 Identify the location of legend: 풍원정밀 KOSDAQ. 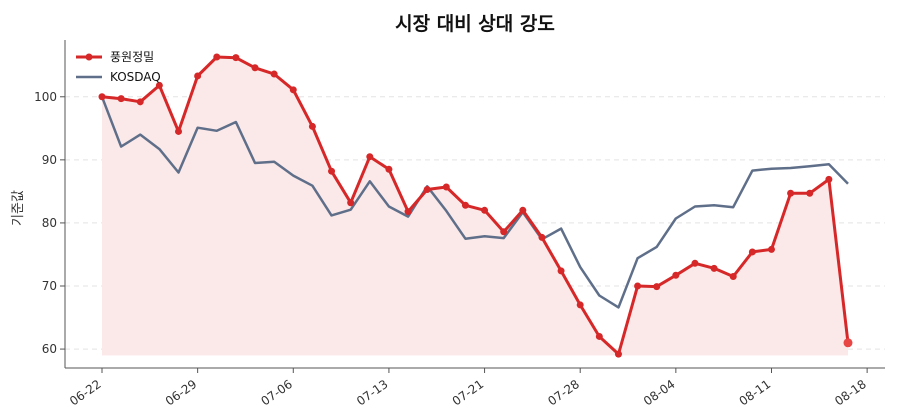
(118, 67).